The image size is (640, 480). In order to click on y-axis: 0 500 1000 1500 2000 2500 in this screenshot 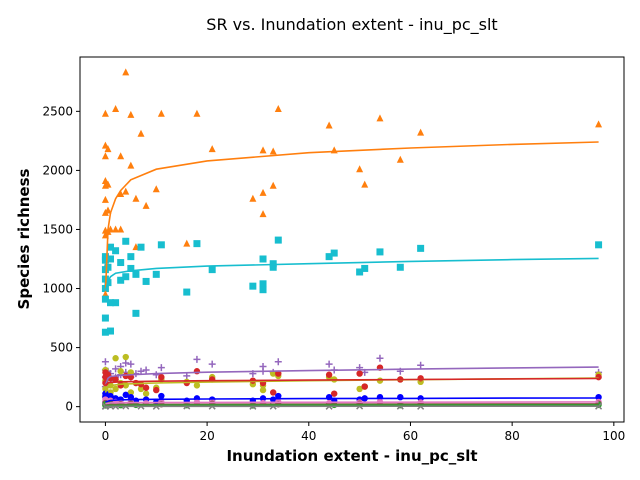, I will do `click(61, 259)`.